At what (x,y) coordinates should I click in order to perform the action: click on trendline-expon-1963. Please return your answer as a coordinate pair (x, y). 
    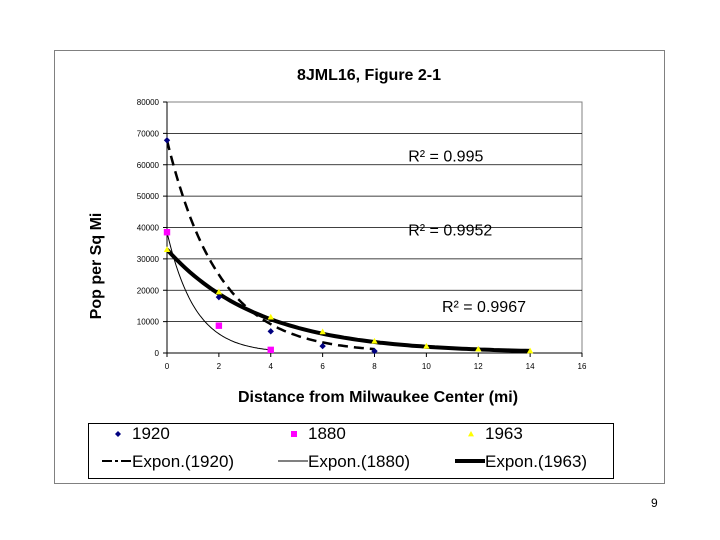
    Looking at the image, I should click on (348, 300).